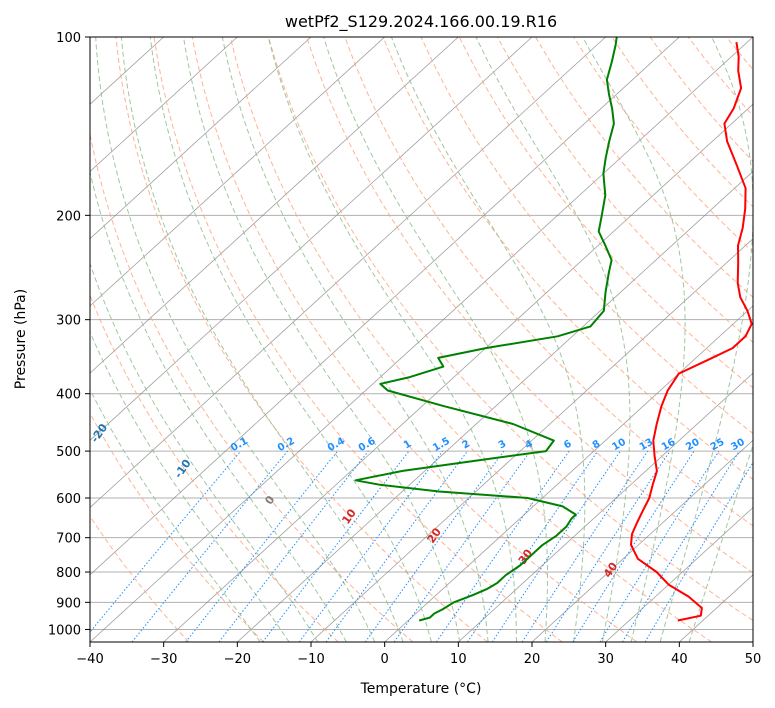 The height and width of the screenshot is (708, 775). I want to click on y-tick-label: 400, so click(68, 395).